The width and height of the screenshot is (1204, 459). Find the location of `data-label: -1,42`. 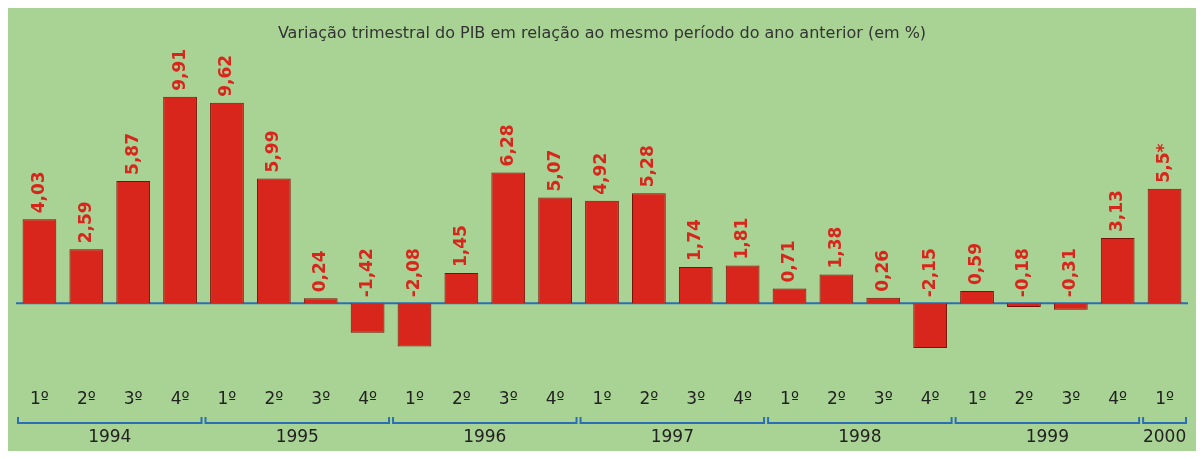

data-label: -1,42 is located at coordinates (366, 273).